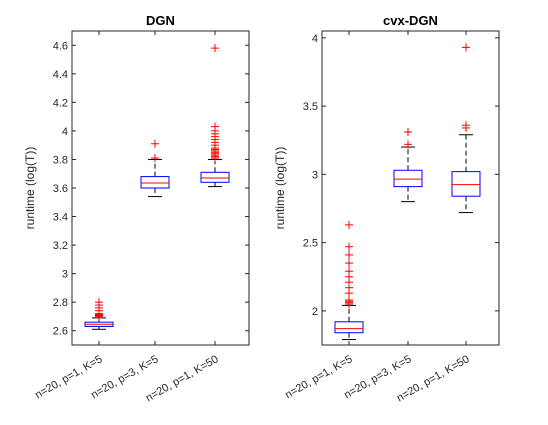 The width and height of the screenshot is (548, 425). What do you see at coordinates (60, 46) in the screenshot?
I see `y-tick-label: 4.6` at bounding box center [60, 46].